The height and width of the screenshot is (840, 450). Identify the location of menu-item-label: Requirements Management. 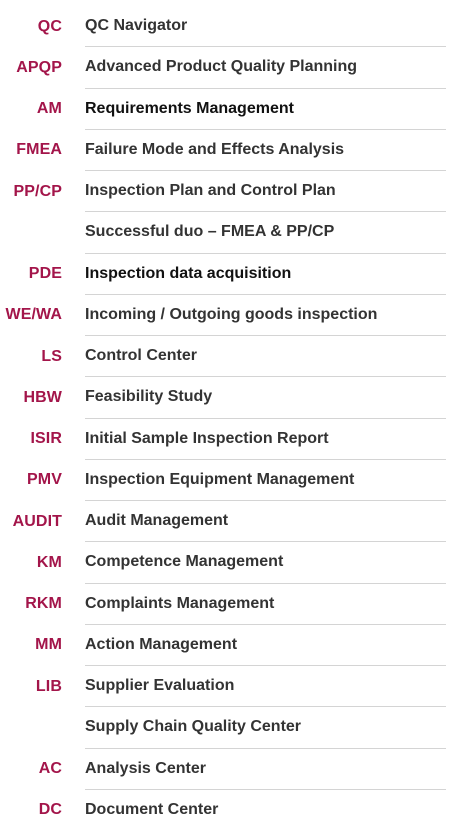
(265, 109).